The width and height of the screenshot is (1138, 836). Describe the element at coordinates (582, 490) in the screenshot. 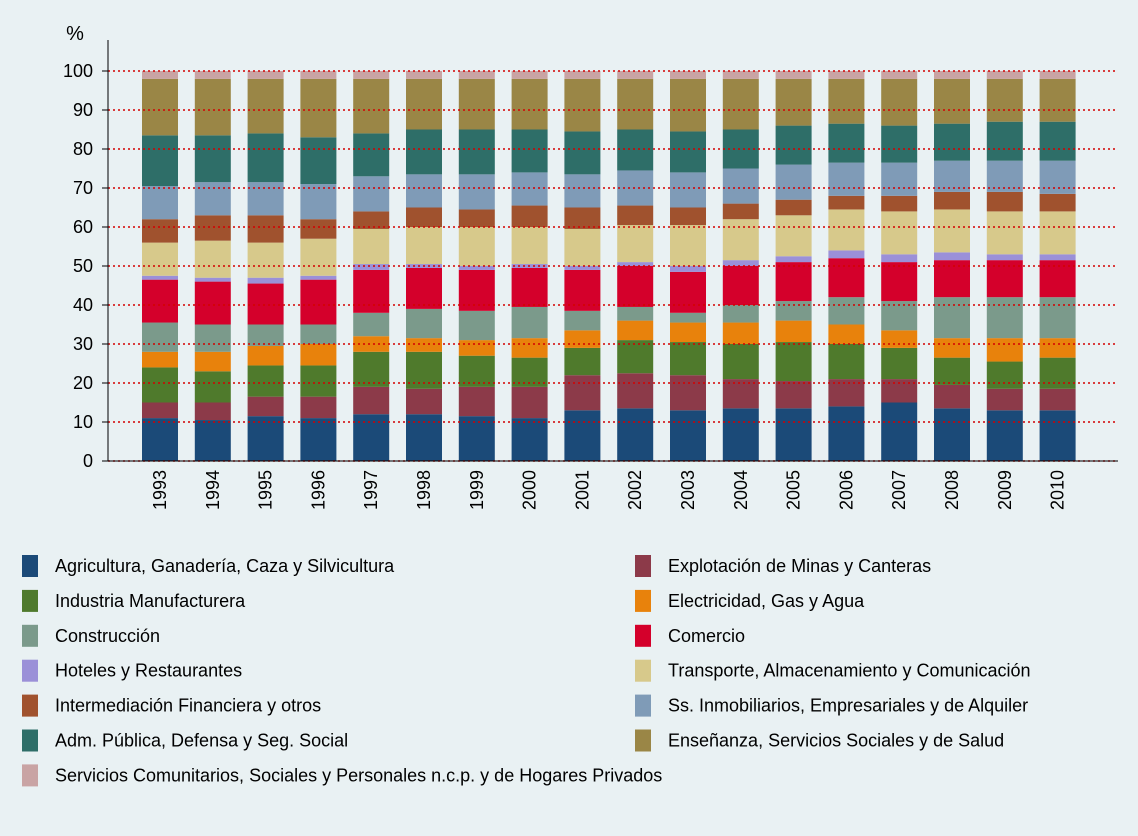

I see `x-tick-label: 2001` at that location.